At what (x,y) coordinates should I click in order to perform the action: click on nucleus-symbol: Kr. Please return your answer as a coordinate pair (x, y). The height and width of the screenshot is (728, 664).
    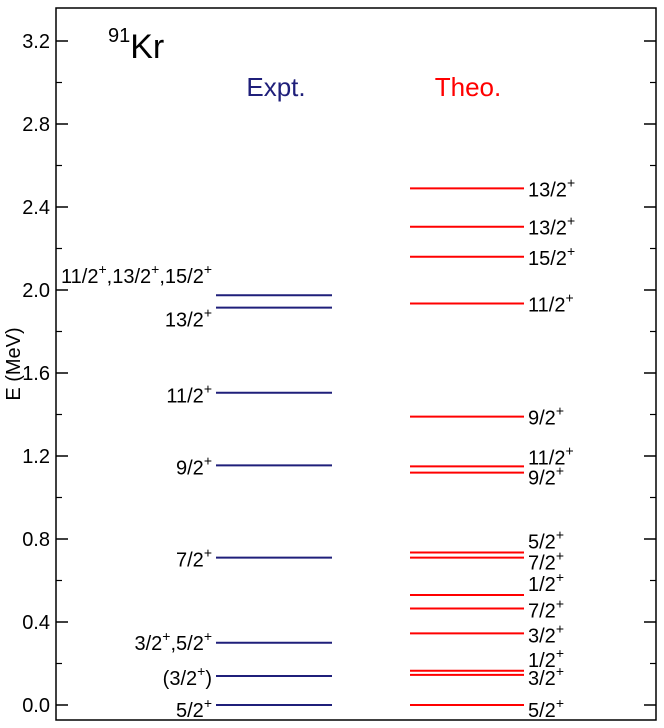
    Looking at the image, I should click on (147, 47).